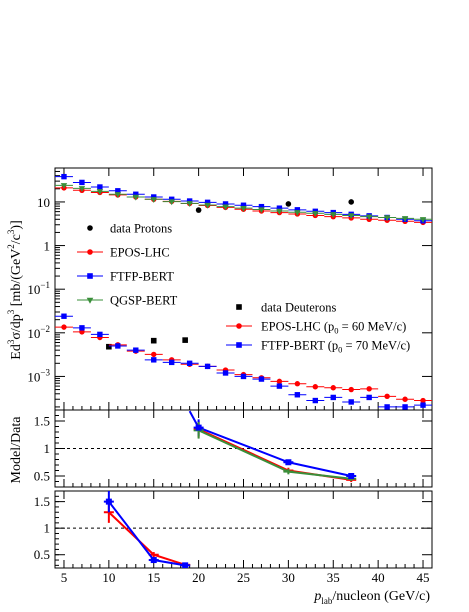 The height and width of the screenshot is (612, 469). What do you see at coordinates (11, 231) in the screenshot?
I see `ylabel-h: 3` at bounding box center [11, 231].